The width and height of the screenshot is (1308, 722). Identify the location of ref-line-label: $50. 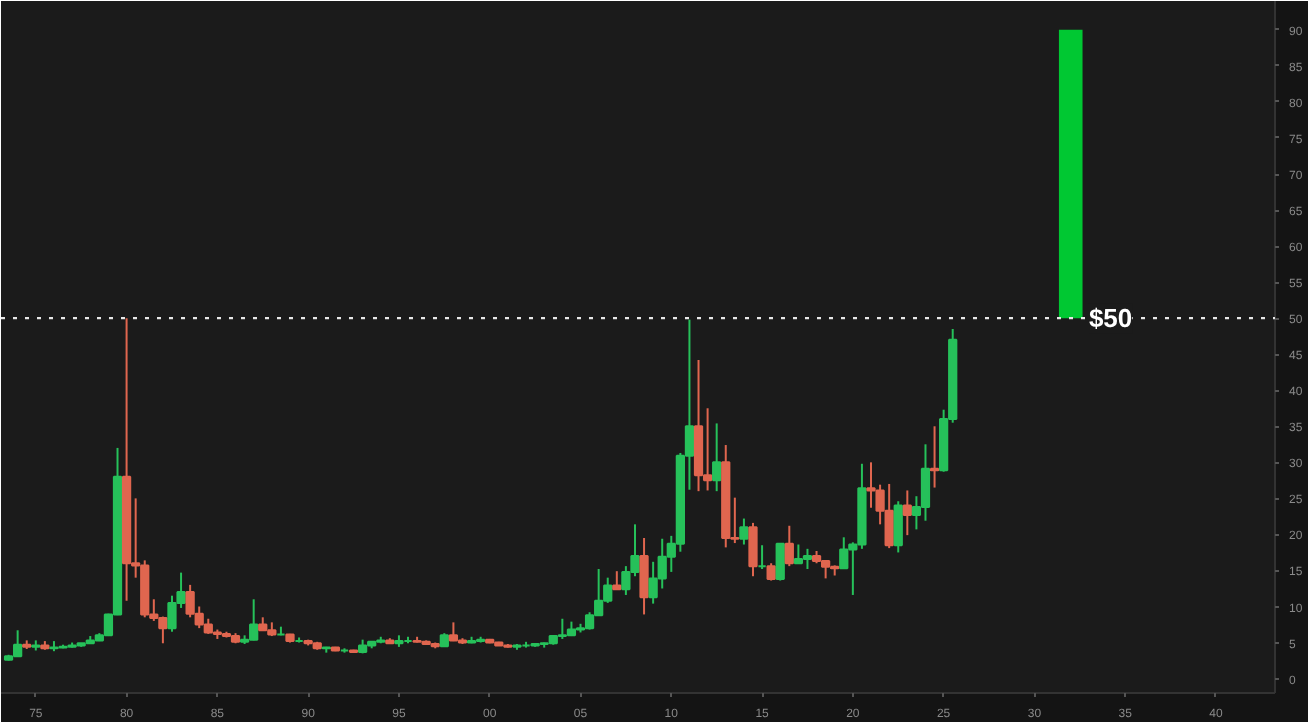
(1110, 318).